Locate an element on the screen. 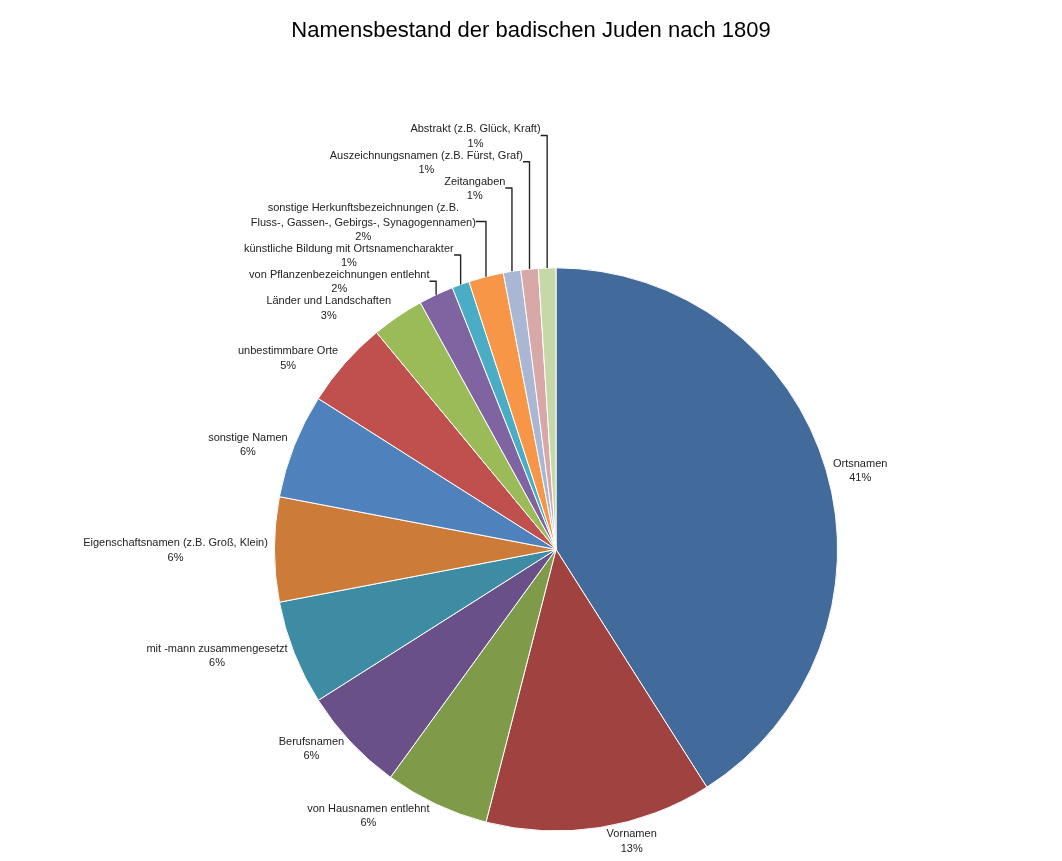 The height and width of the screenshot is (861, 1062). slice-label: künstliche Bildung mit Ortsnamencharakter is located at coordinates (349, 247).